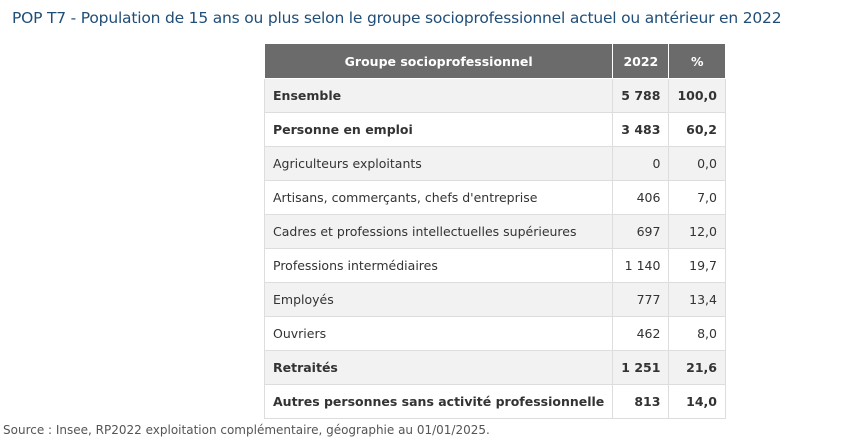  I want to click on row-percent: 12,0, so click(697, 231).